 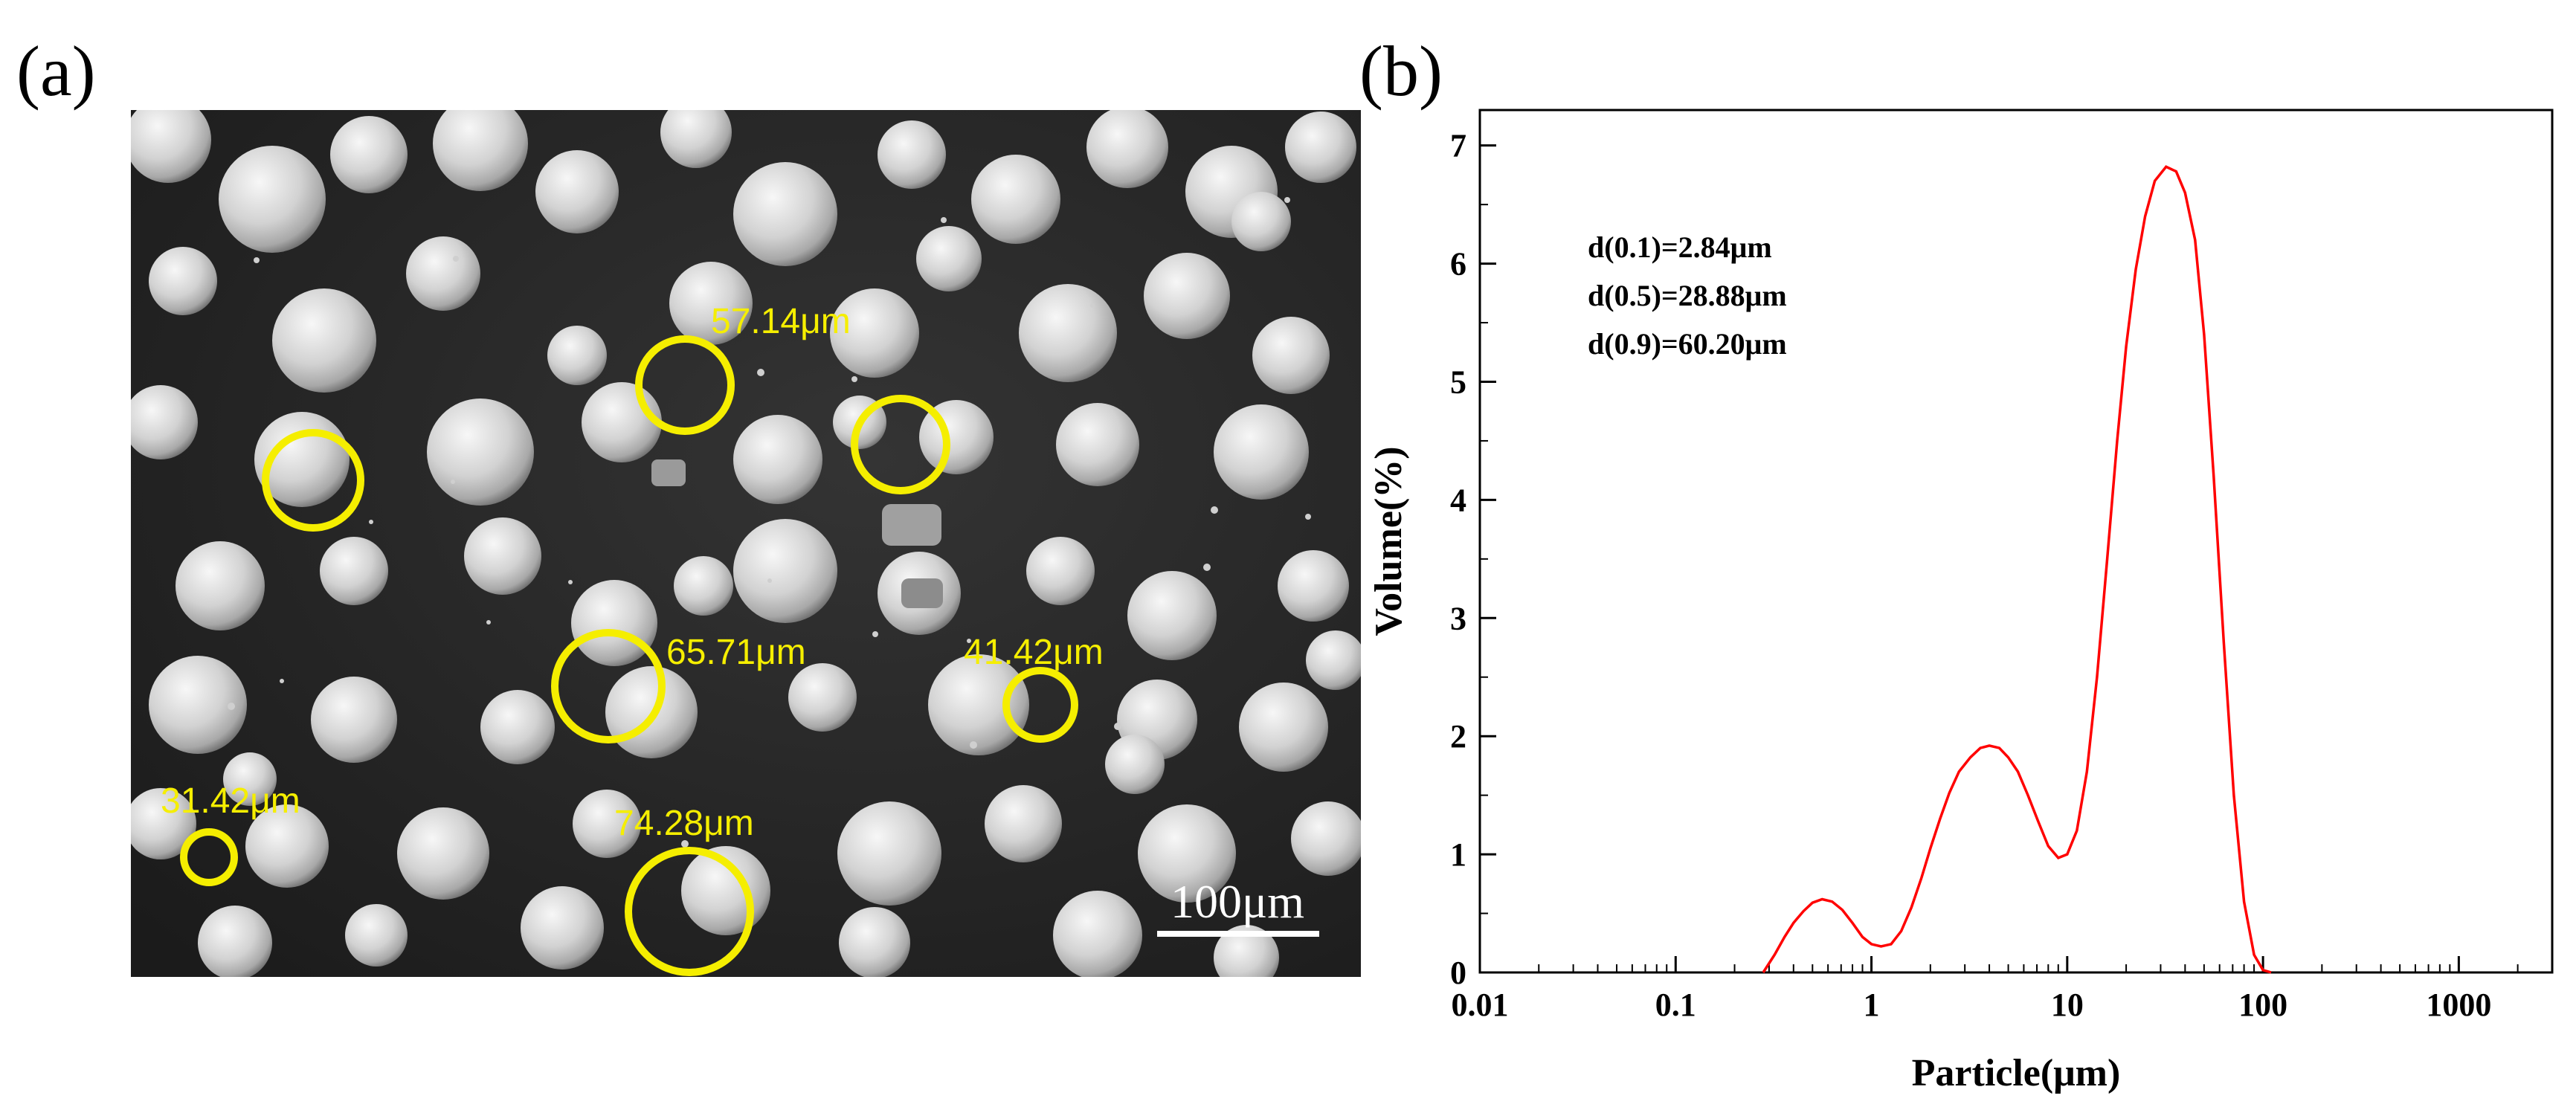 I want to click on percentile-annotation: d(0.1)=2.84μm, so click(x=1680, y=247).